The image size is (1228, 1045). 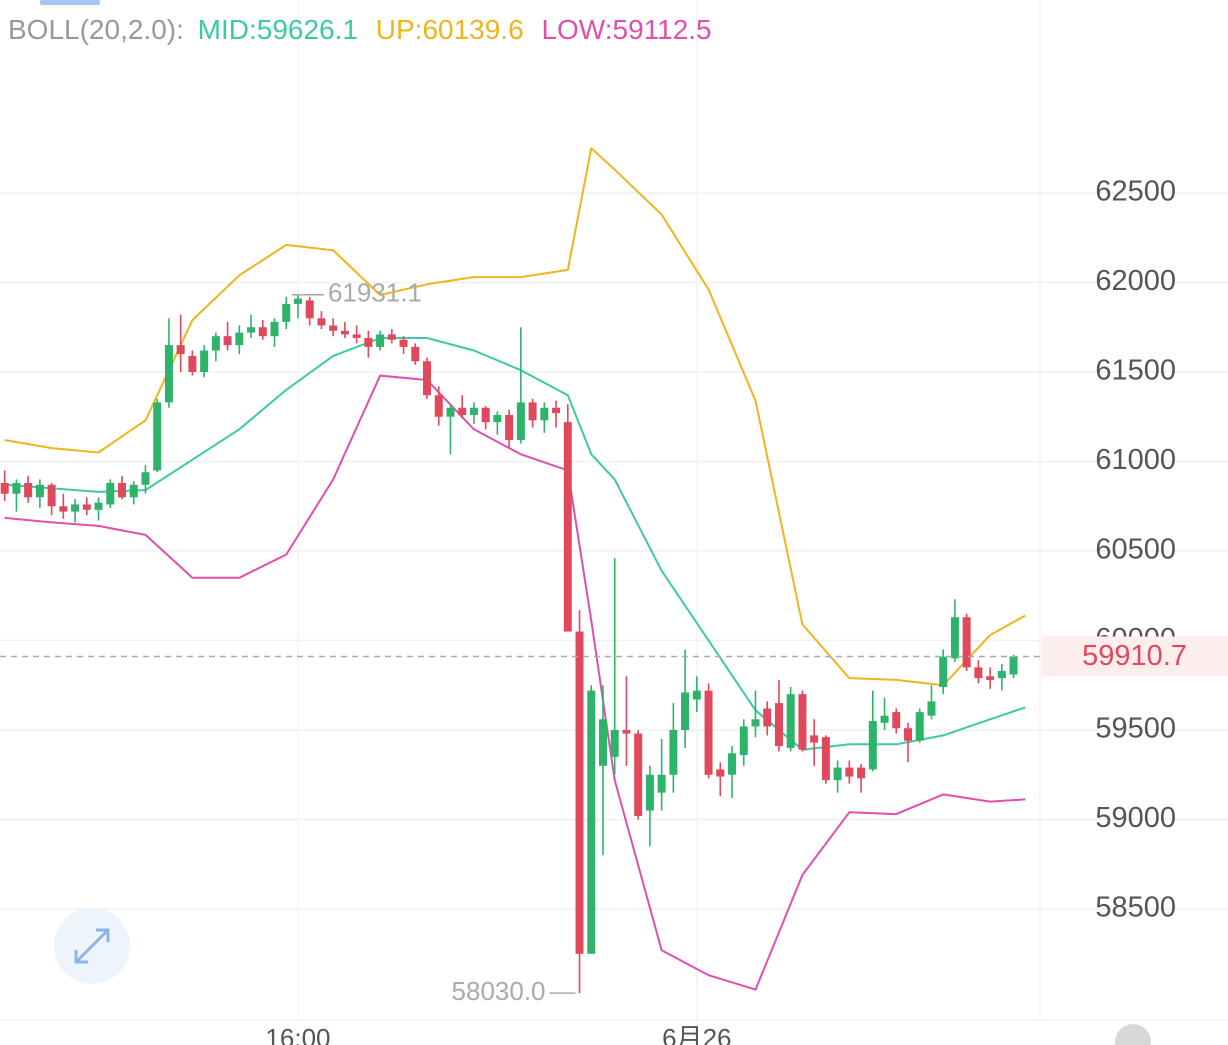 What do you see at coordinates (1135, 818) in the screenshot?
I see `y-tick-label: 59000` at bounding box center [1135, 818].